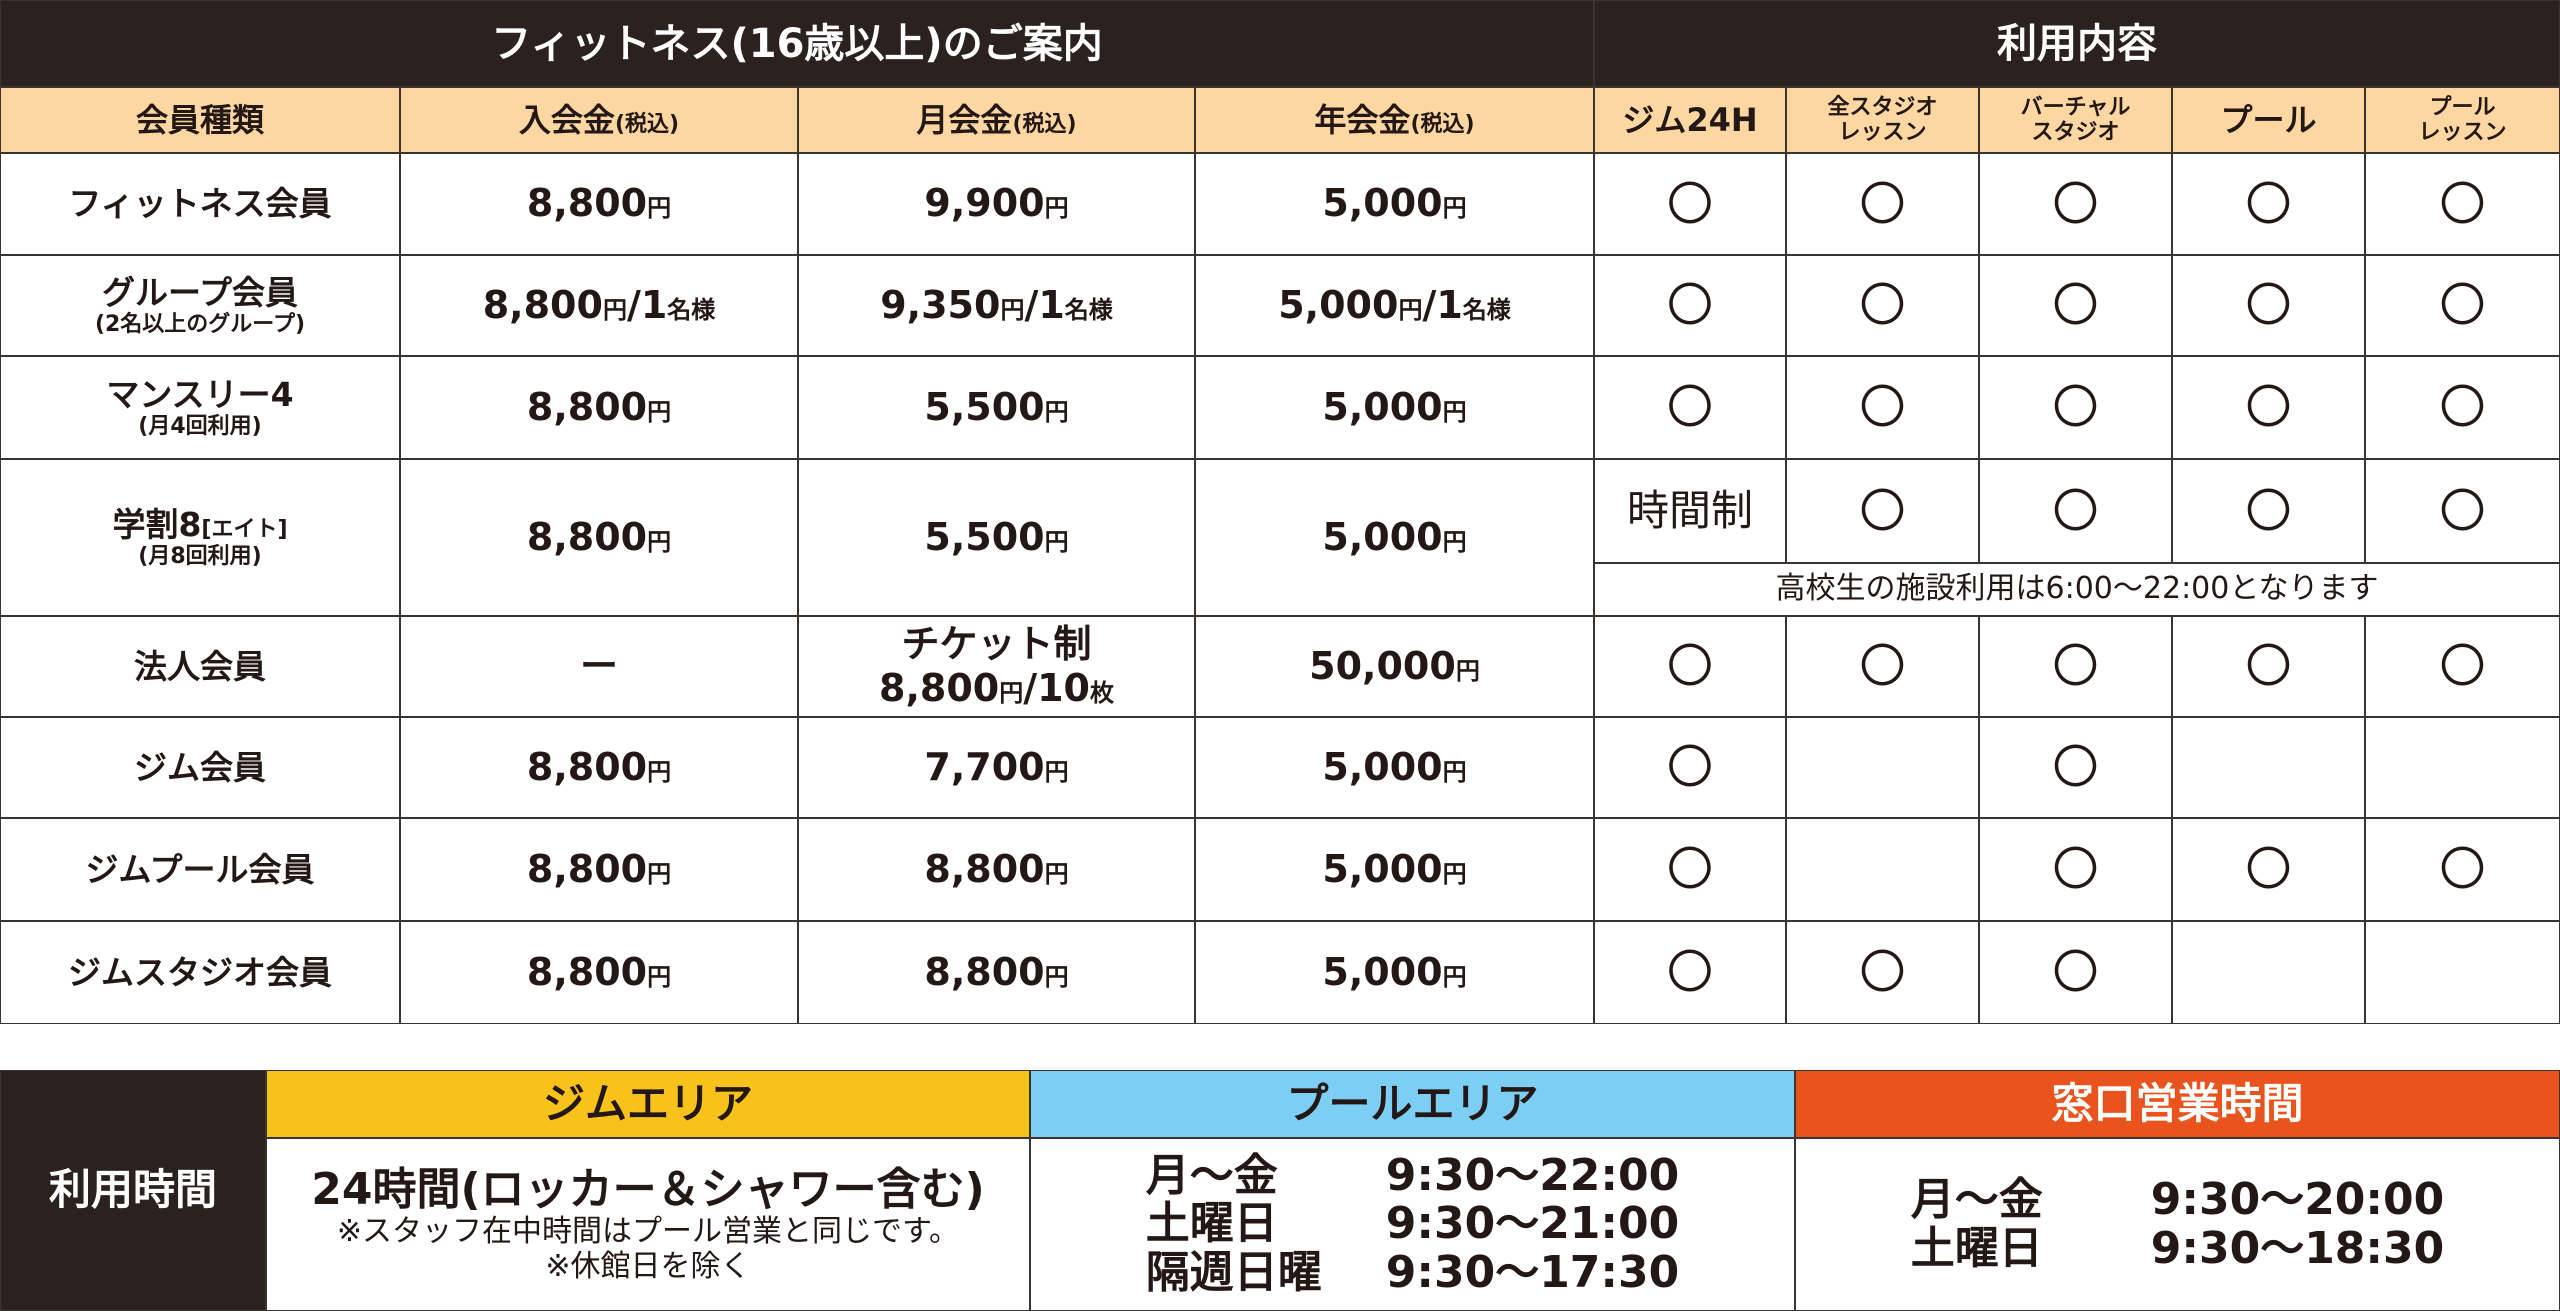  What do you see at coordinates (2077, 43) in the screenshot?
I see `services-title: 利用内容` at bounding box center [2077, 43].